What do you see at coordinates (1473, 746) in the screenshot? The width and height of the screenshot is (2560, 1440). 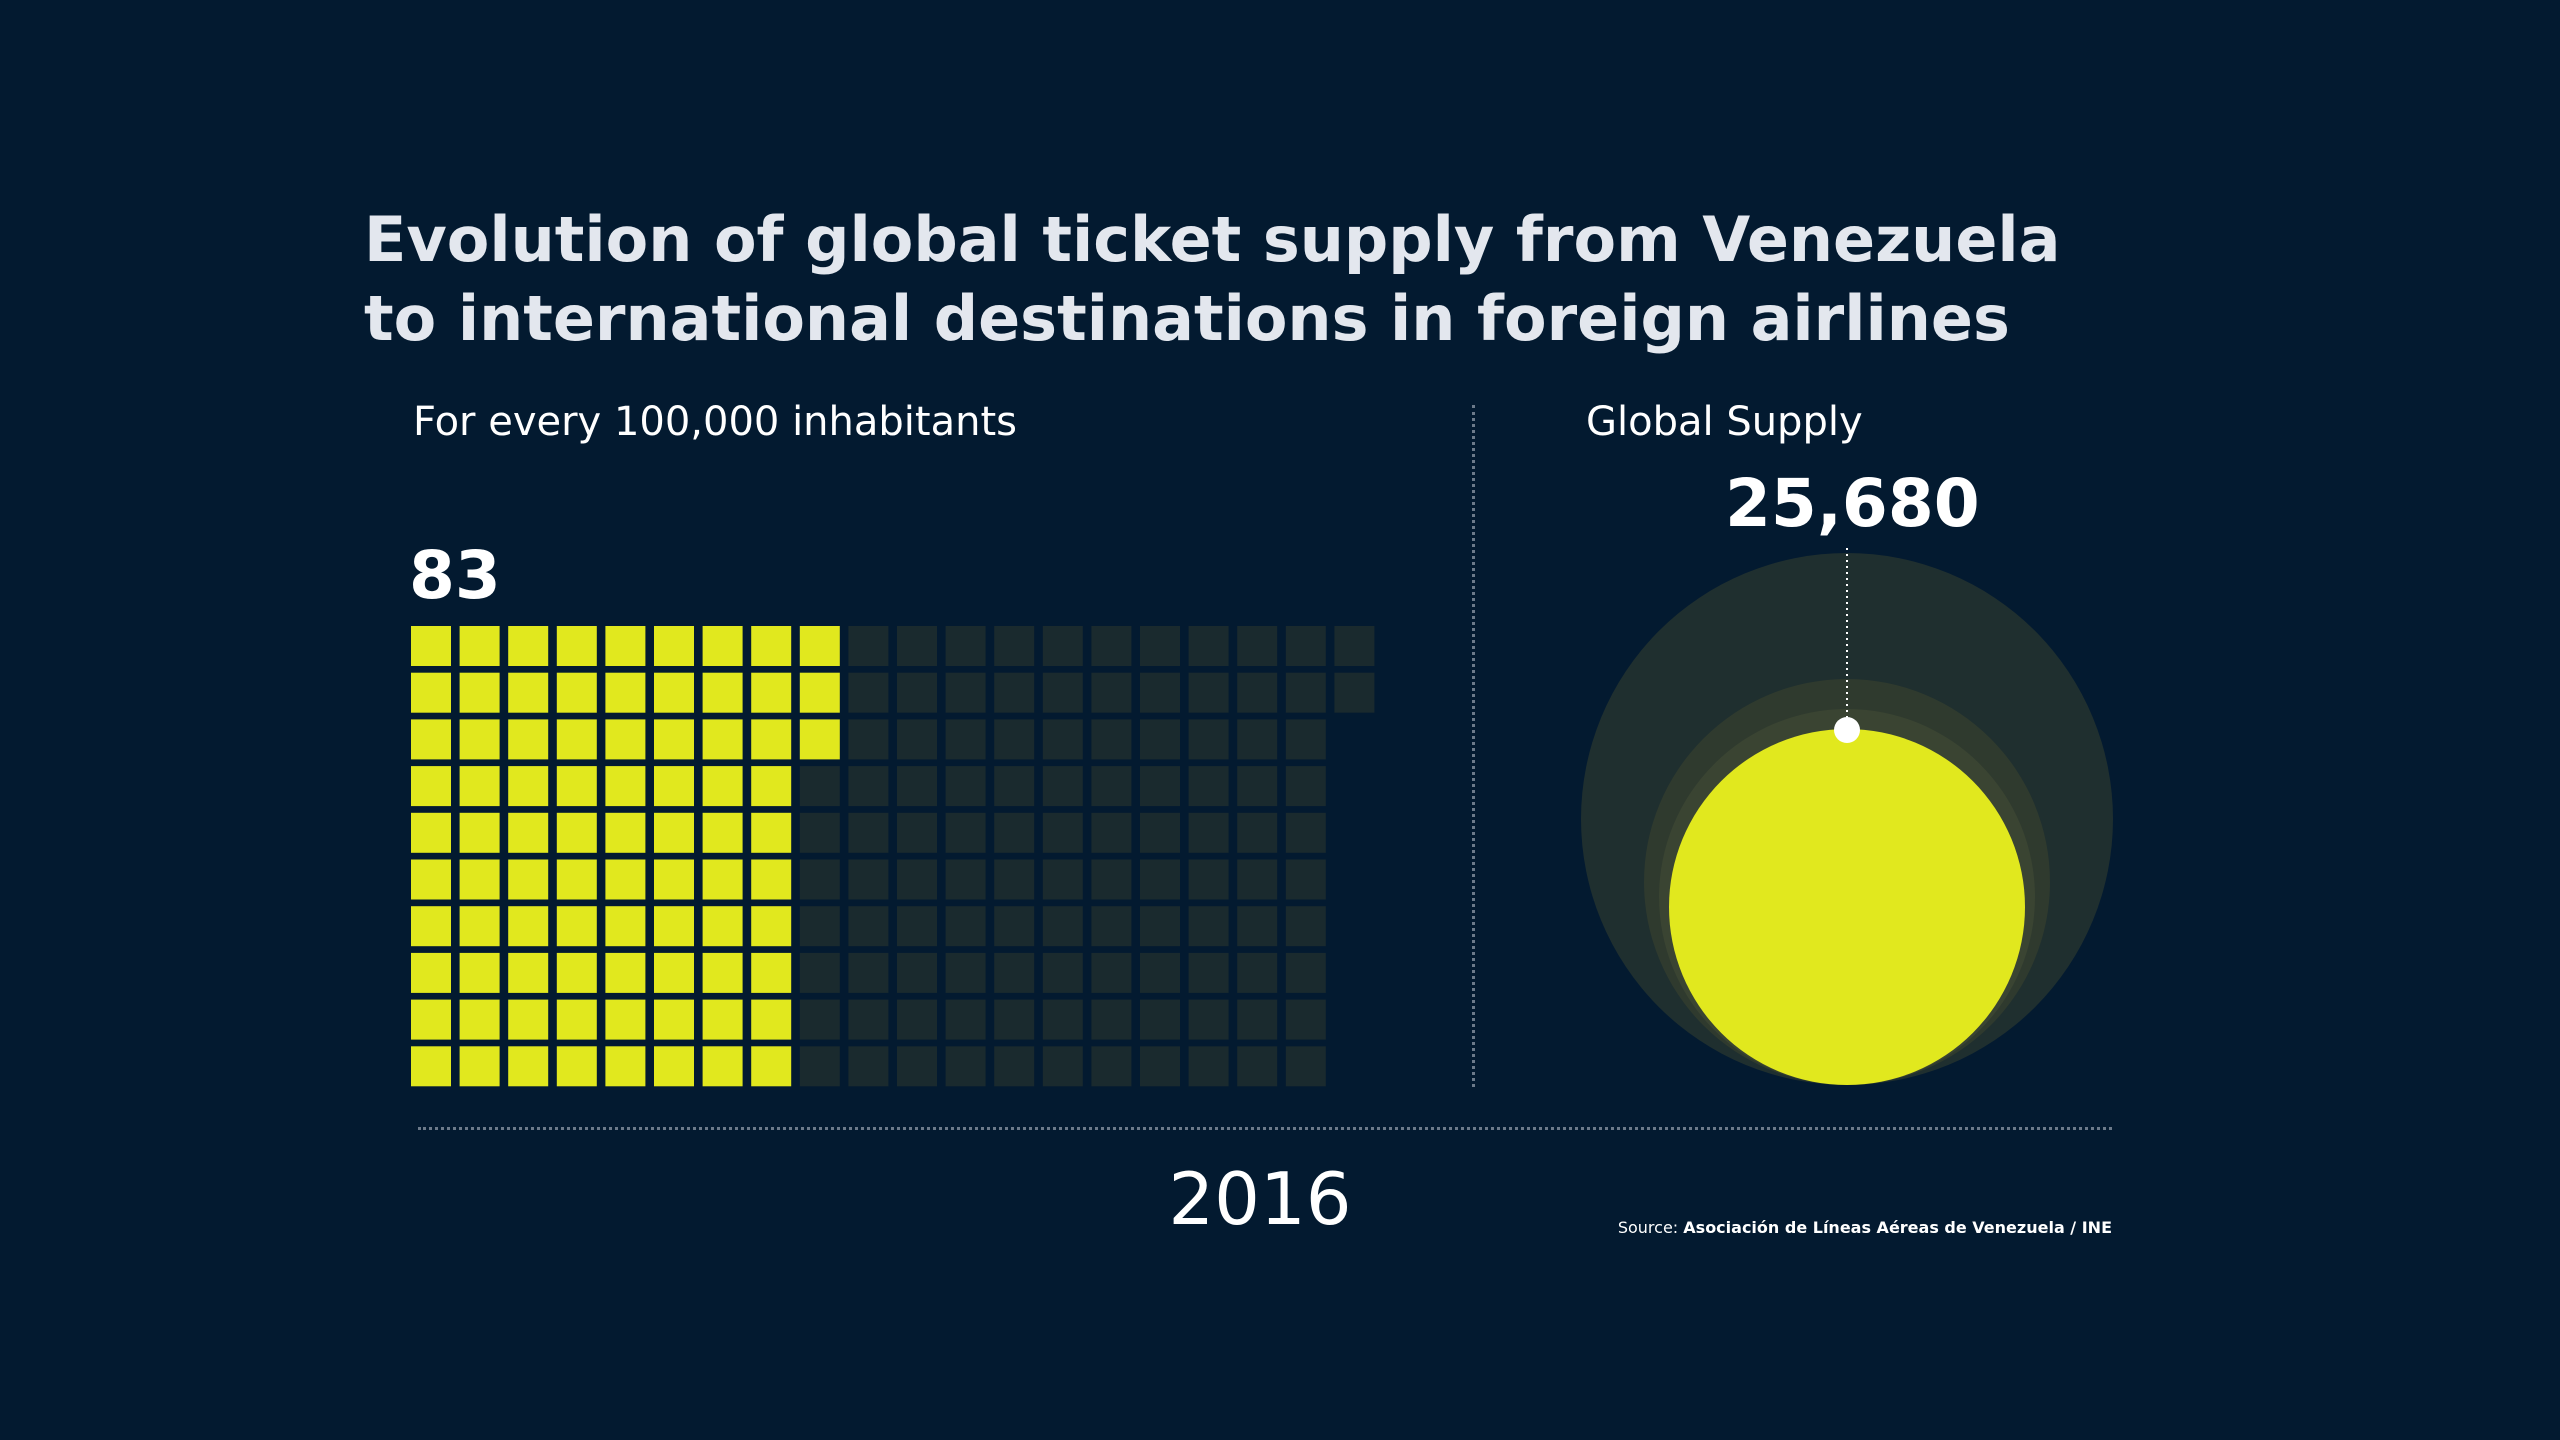 I see `vertical-divider` at bounding box center [1473, 746].